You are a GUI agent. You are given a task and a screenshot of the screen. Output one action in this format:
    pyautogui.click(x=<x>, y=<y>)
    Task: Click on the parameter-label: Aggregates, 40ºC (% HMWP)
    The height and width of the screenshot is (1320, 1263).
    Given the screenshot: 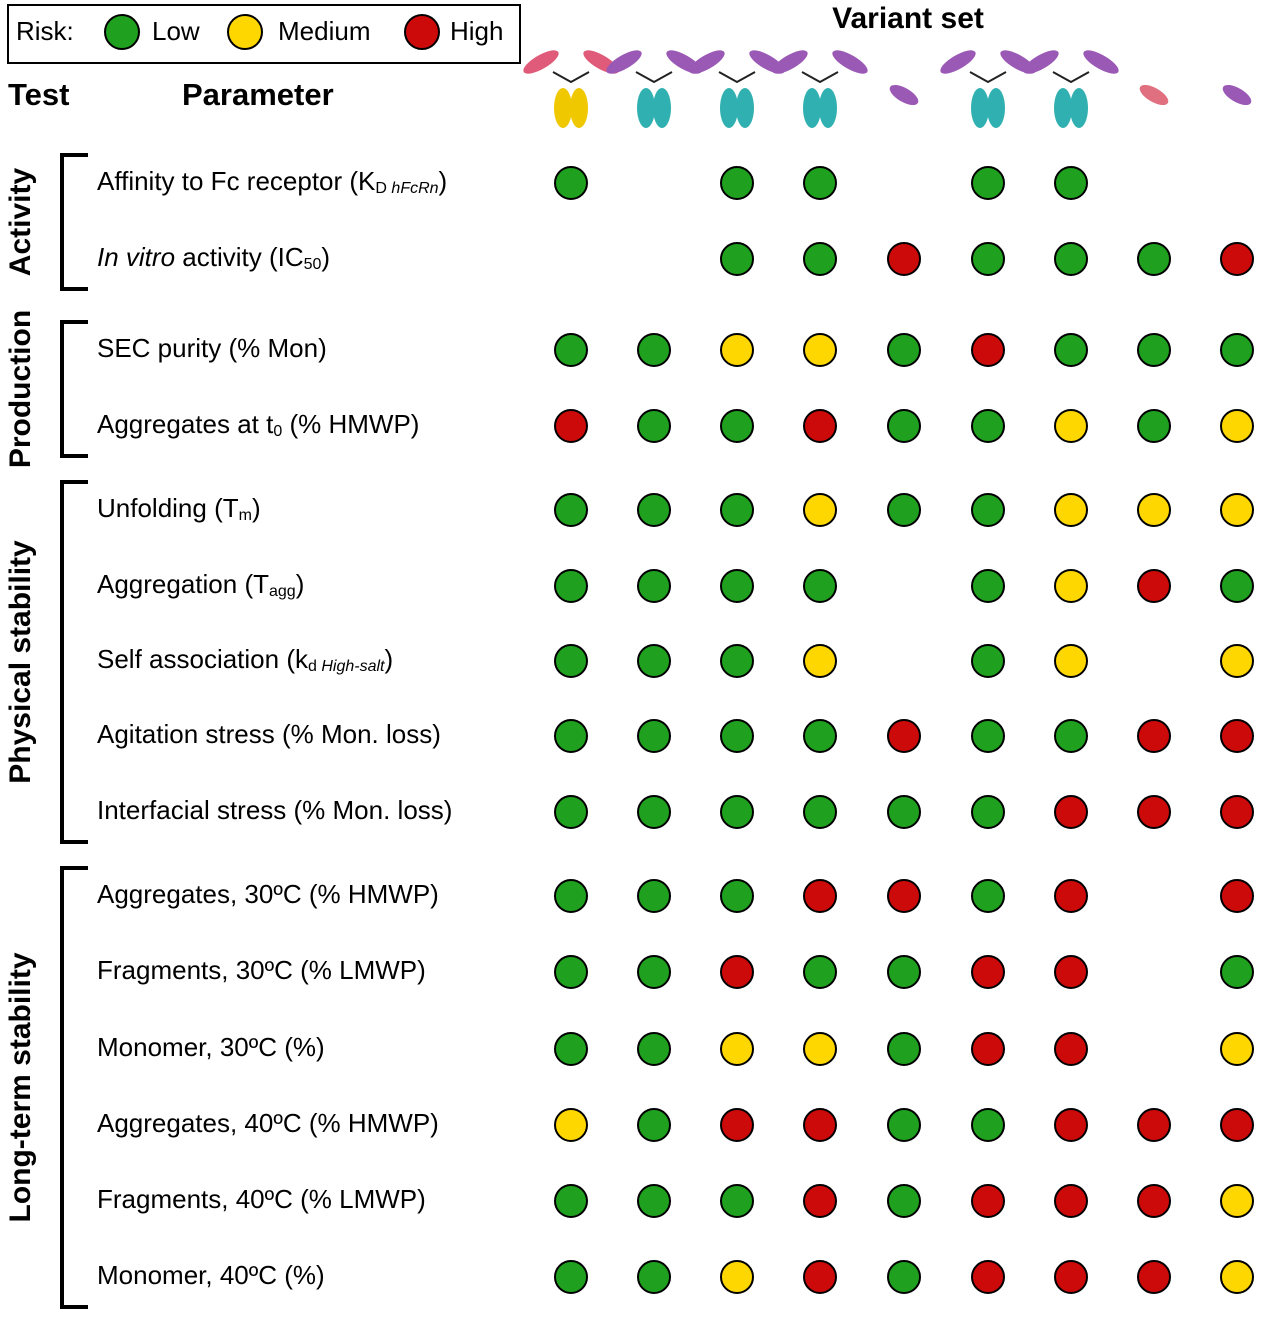 What is the action you would take?
    pyautogui.click(x=268, y=1123)
    